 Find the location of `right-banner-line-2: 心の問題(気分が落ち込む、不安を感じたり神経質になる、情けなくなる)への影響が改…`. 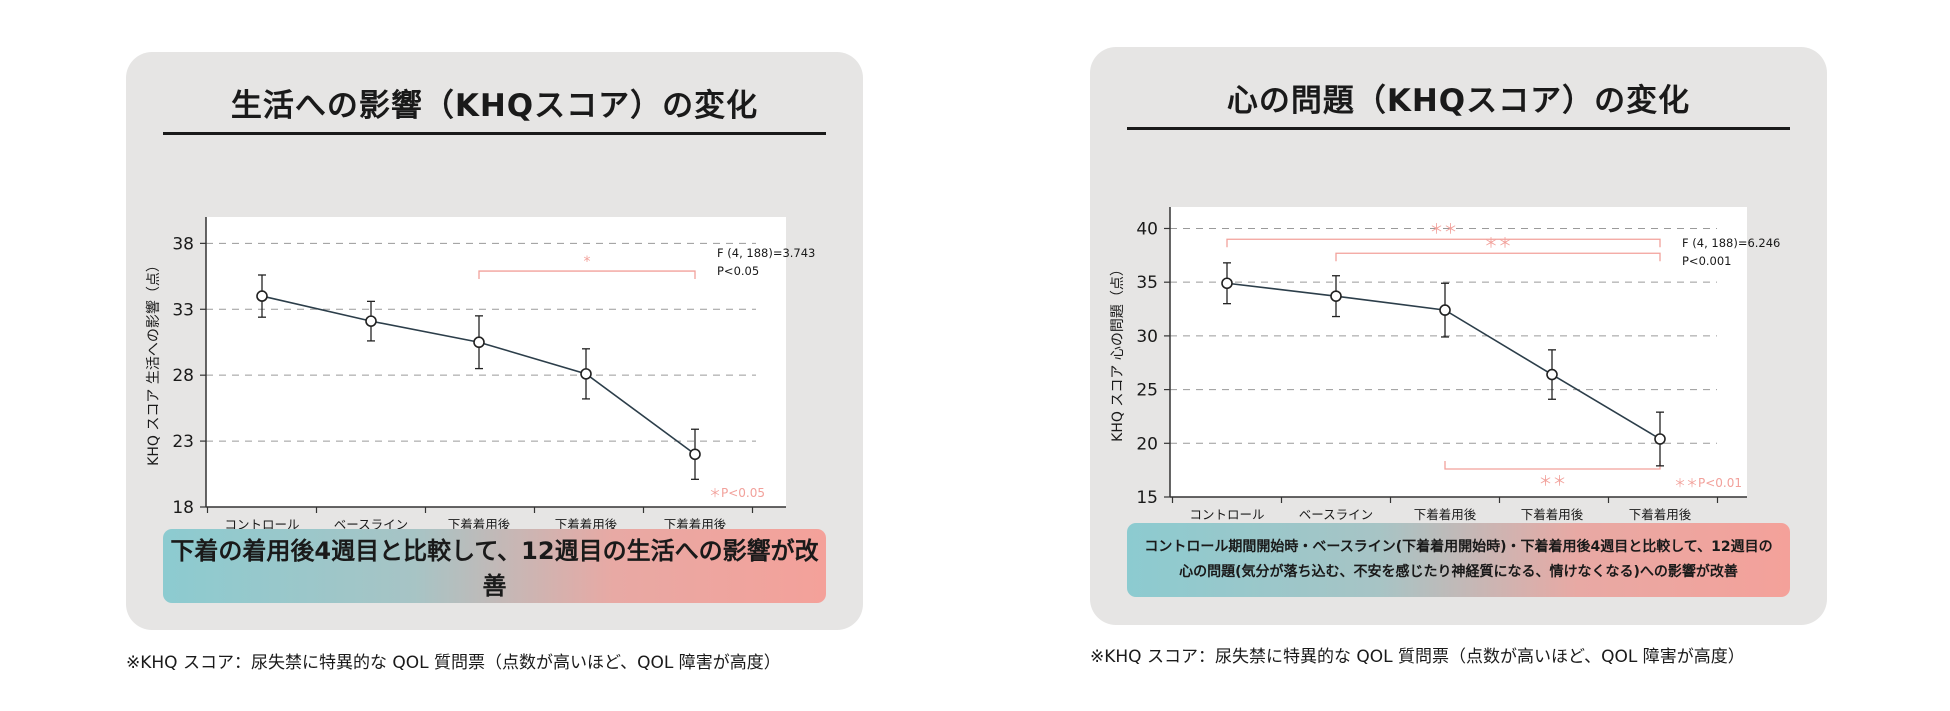

right-banner-line-2: 心の問題(気分が落ち込む、不安を感じたり神経質になる、情けなくなる)への影響が改… is located at coordinates (1458, 572).